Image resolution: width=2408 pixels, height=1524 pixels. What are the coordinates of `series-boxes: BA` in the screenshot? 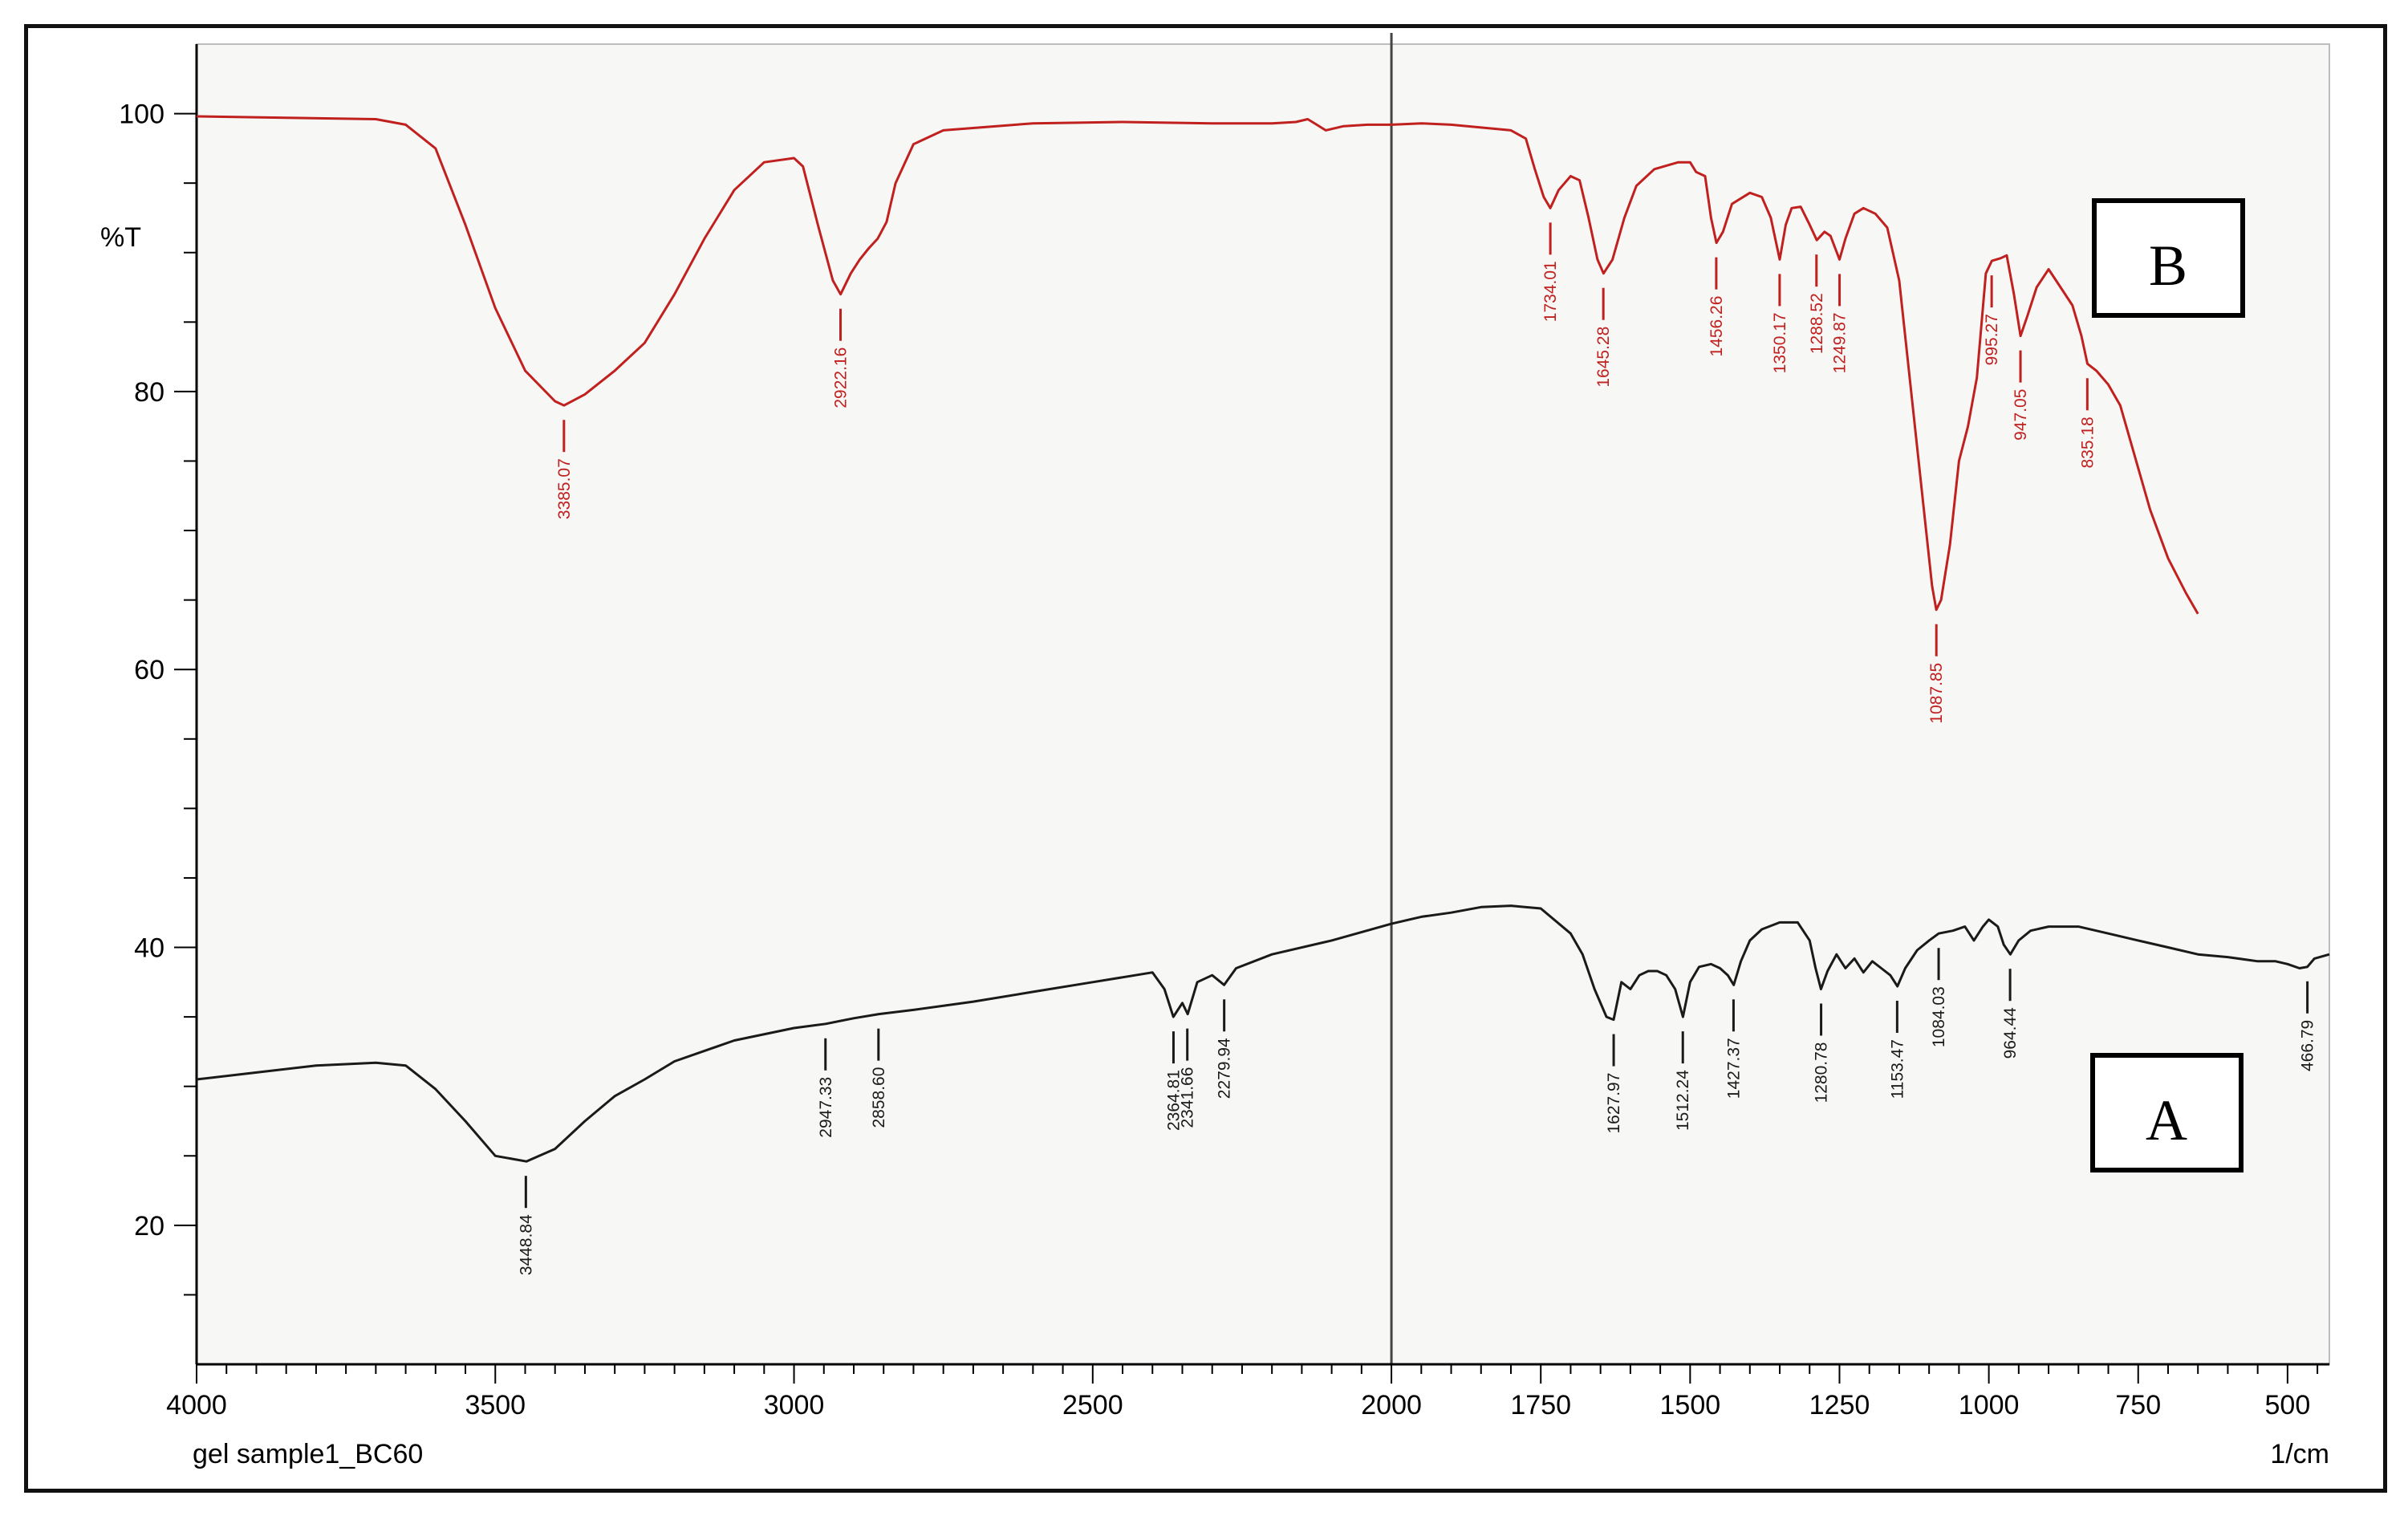 It's located at (2167, 685).